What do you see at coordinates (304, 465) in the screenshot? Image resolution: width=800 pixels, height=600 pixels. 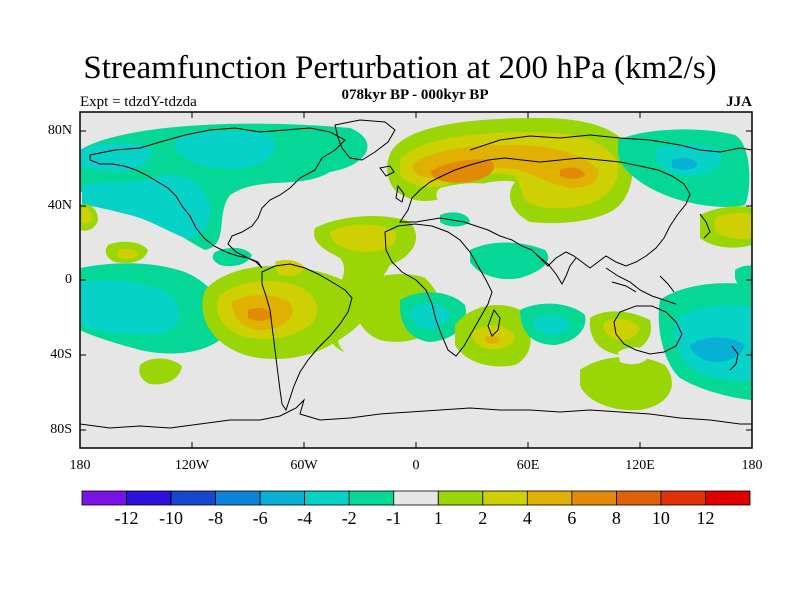 I see `lon-label-60w: 60W` at bounding box center [304, 465].